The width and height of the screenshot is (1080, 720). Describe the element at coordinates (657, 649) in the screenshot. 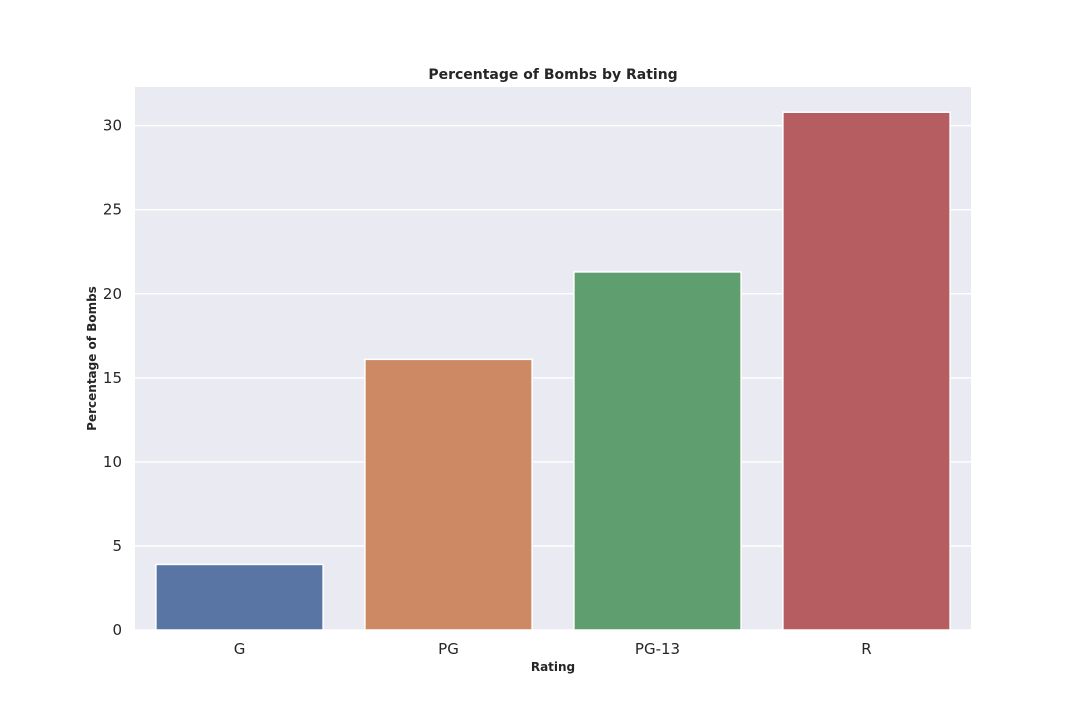

I see `x-tick-label: PG-13` at that location.